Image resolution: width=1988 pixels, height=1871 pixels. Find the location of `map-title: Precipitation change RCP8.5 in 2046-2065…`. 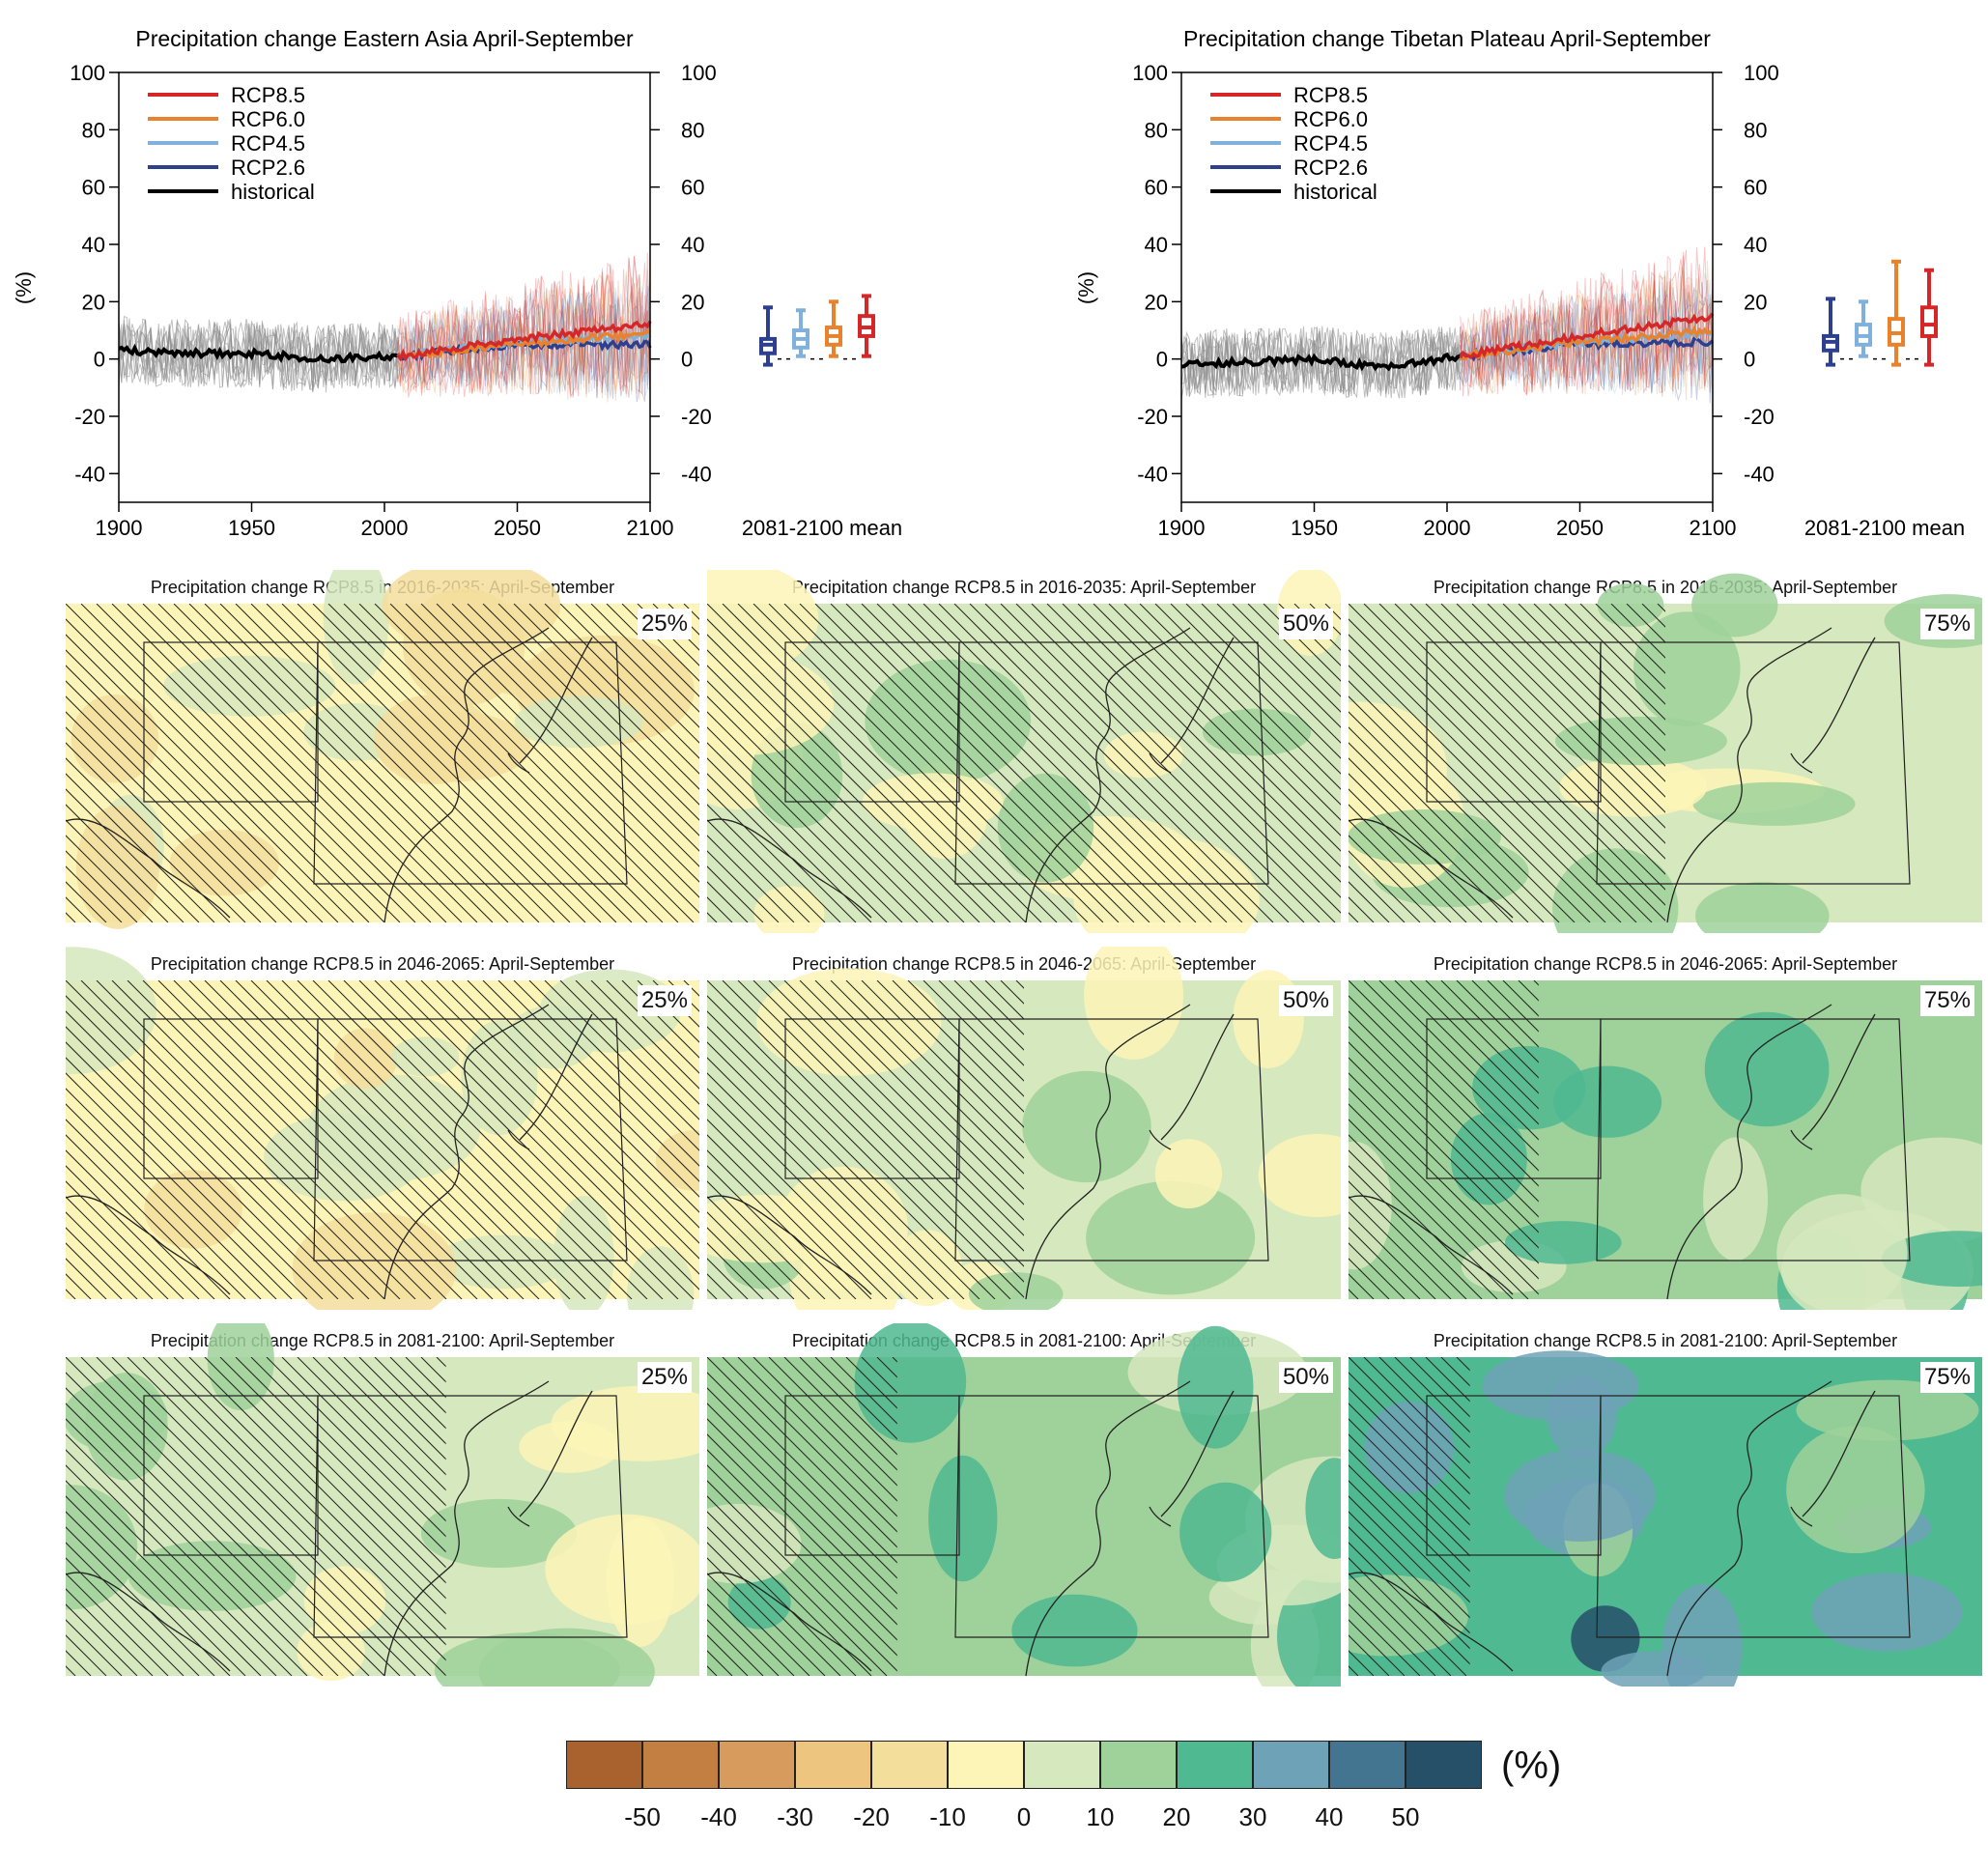

map-title: Precipitation change RCP8.5 in 2046-2065… is located at coordinates (382, 964).